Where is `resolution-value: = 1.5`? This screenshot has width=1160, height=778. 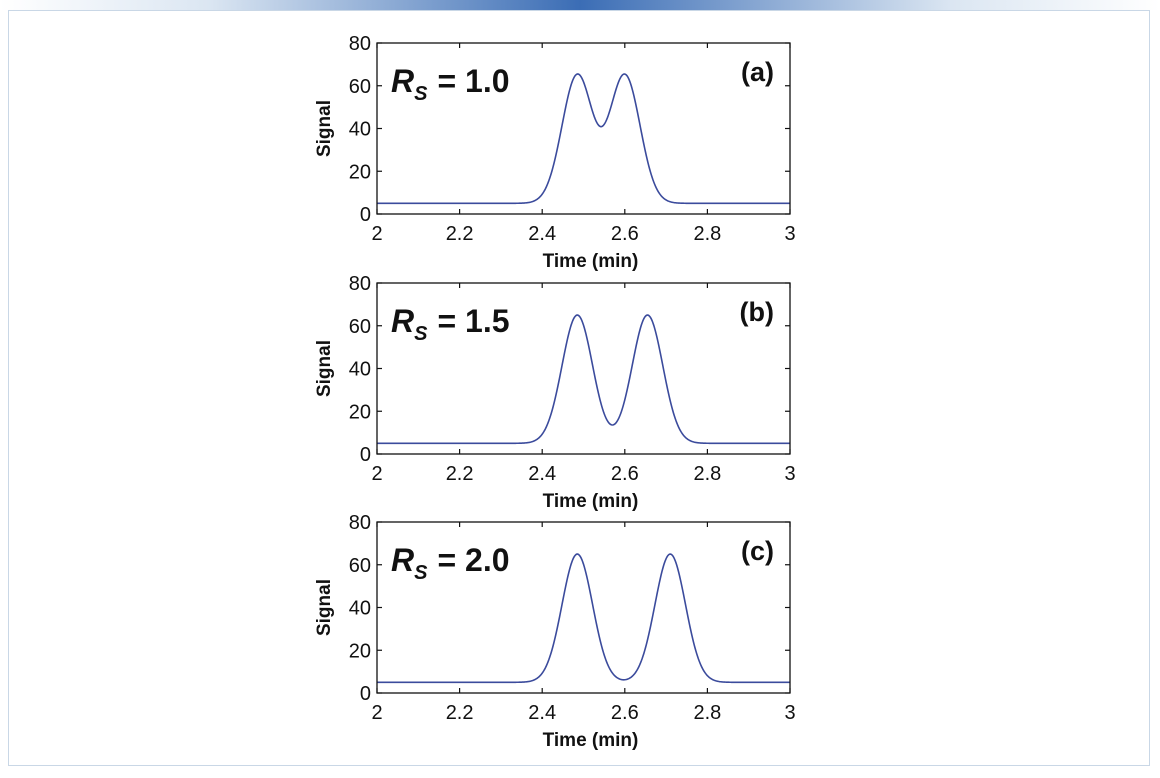
resolution-value: = 1.5 is located at coordinates (473, 321).